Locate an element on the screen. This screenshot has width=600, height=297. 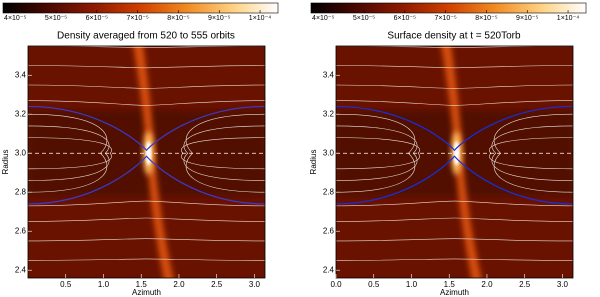
chart-title: Density averaged from 520 to 555 orbits is located at coordinates (146, 36).